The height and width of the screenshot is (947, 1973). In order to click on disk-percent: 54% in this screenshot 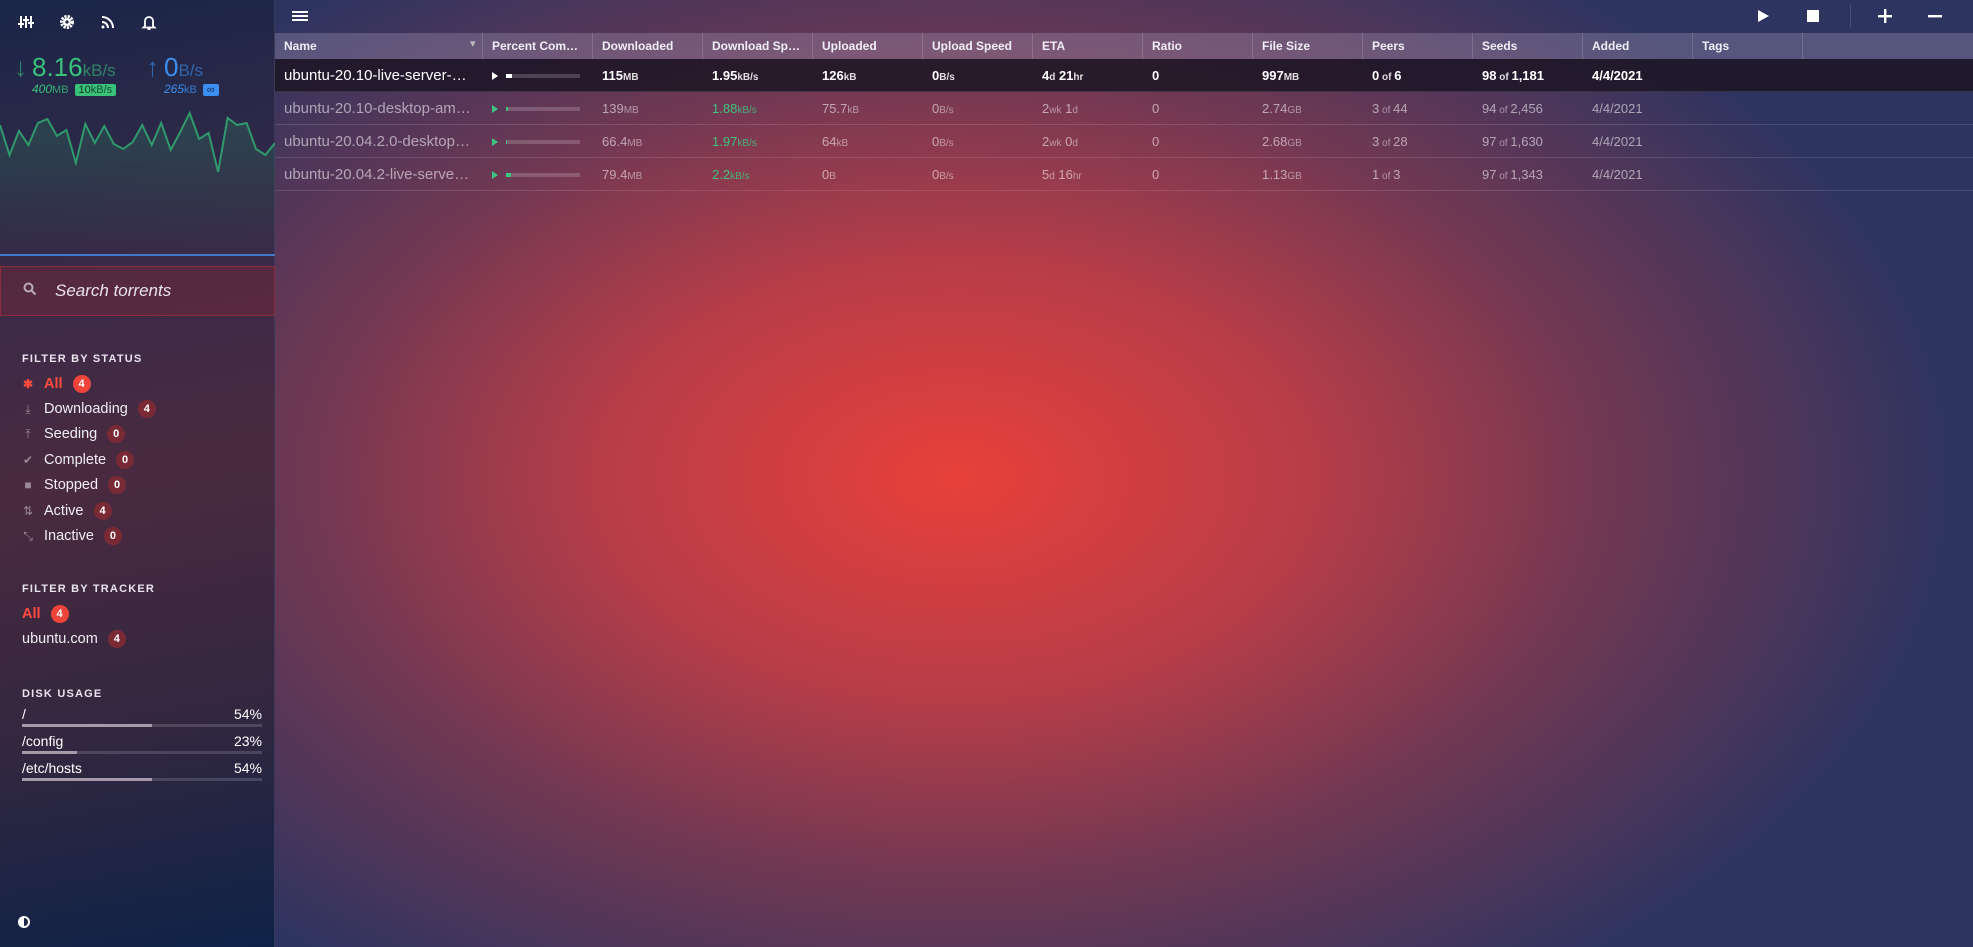, I will do `click(247, 714)`.